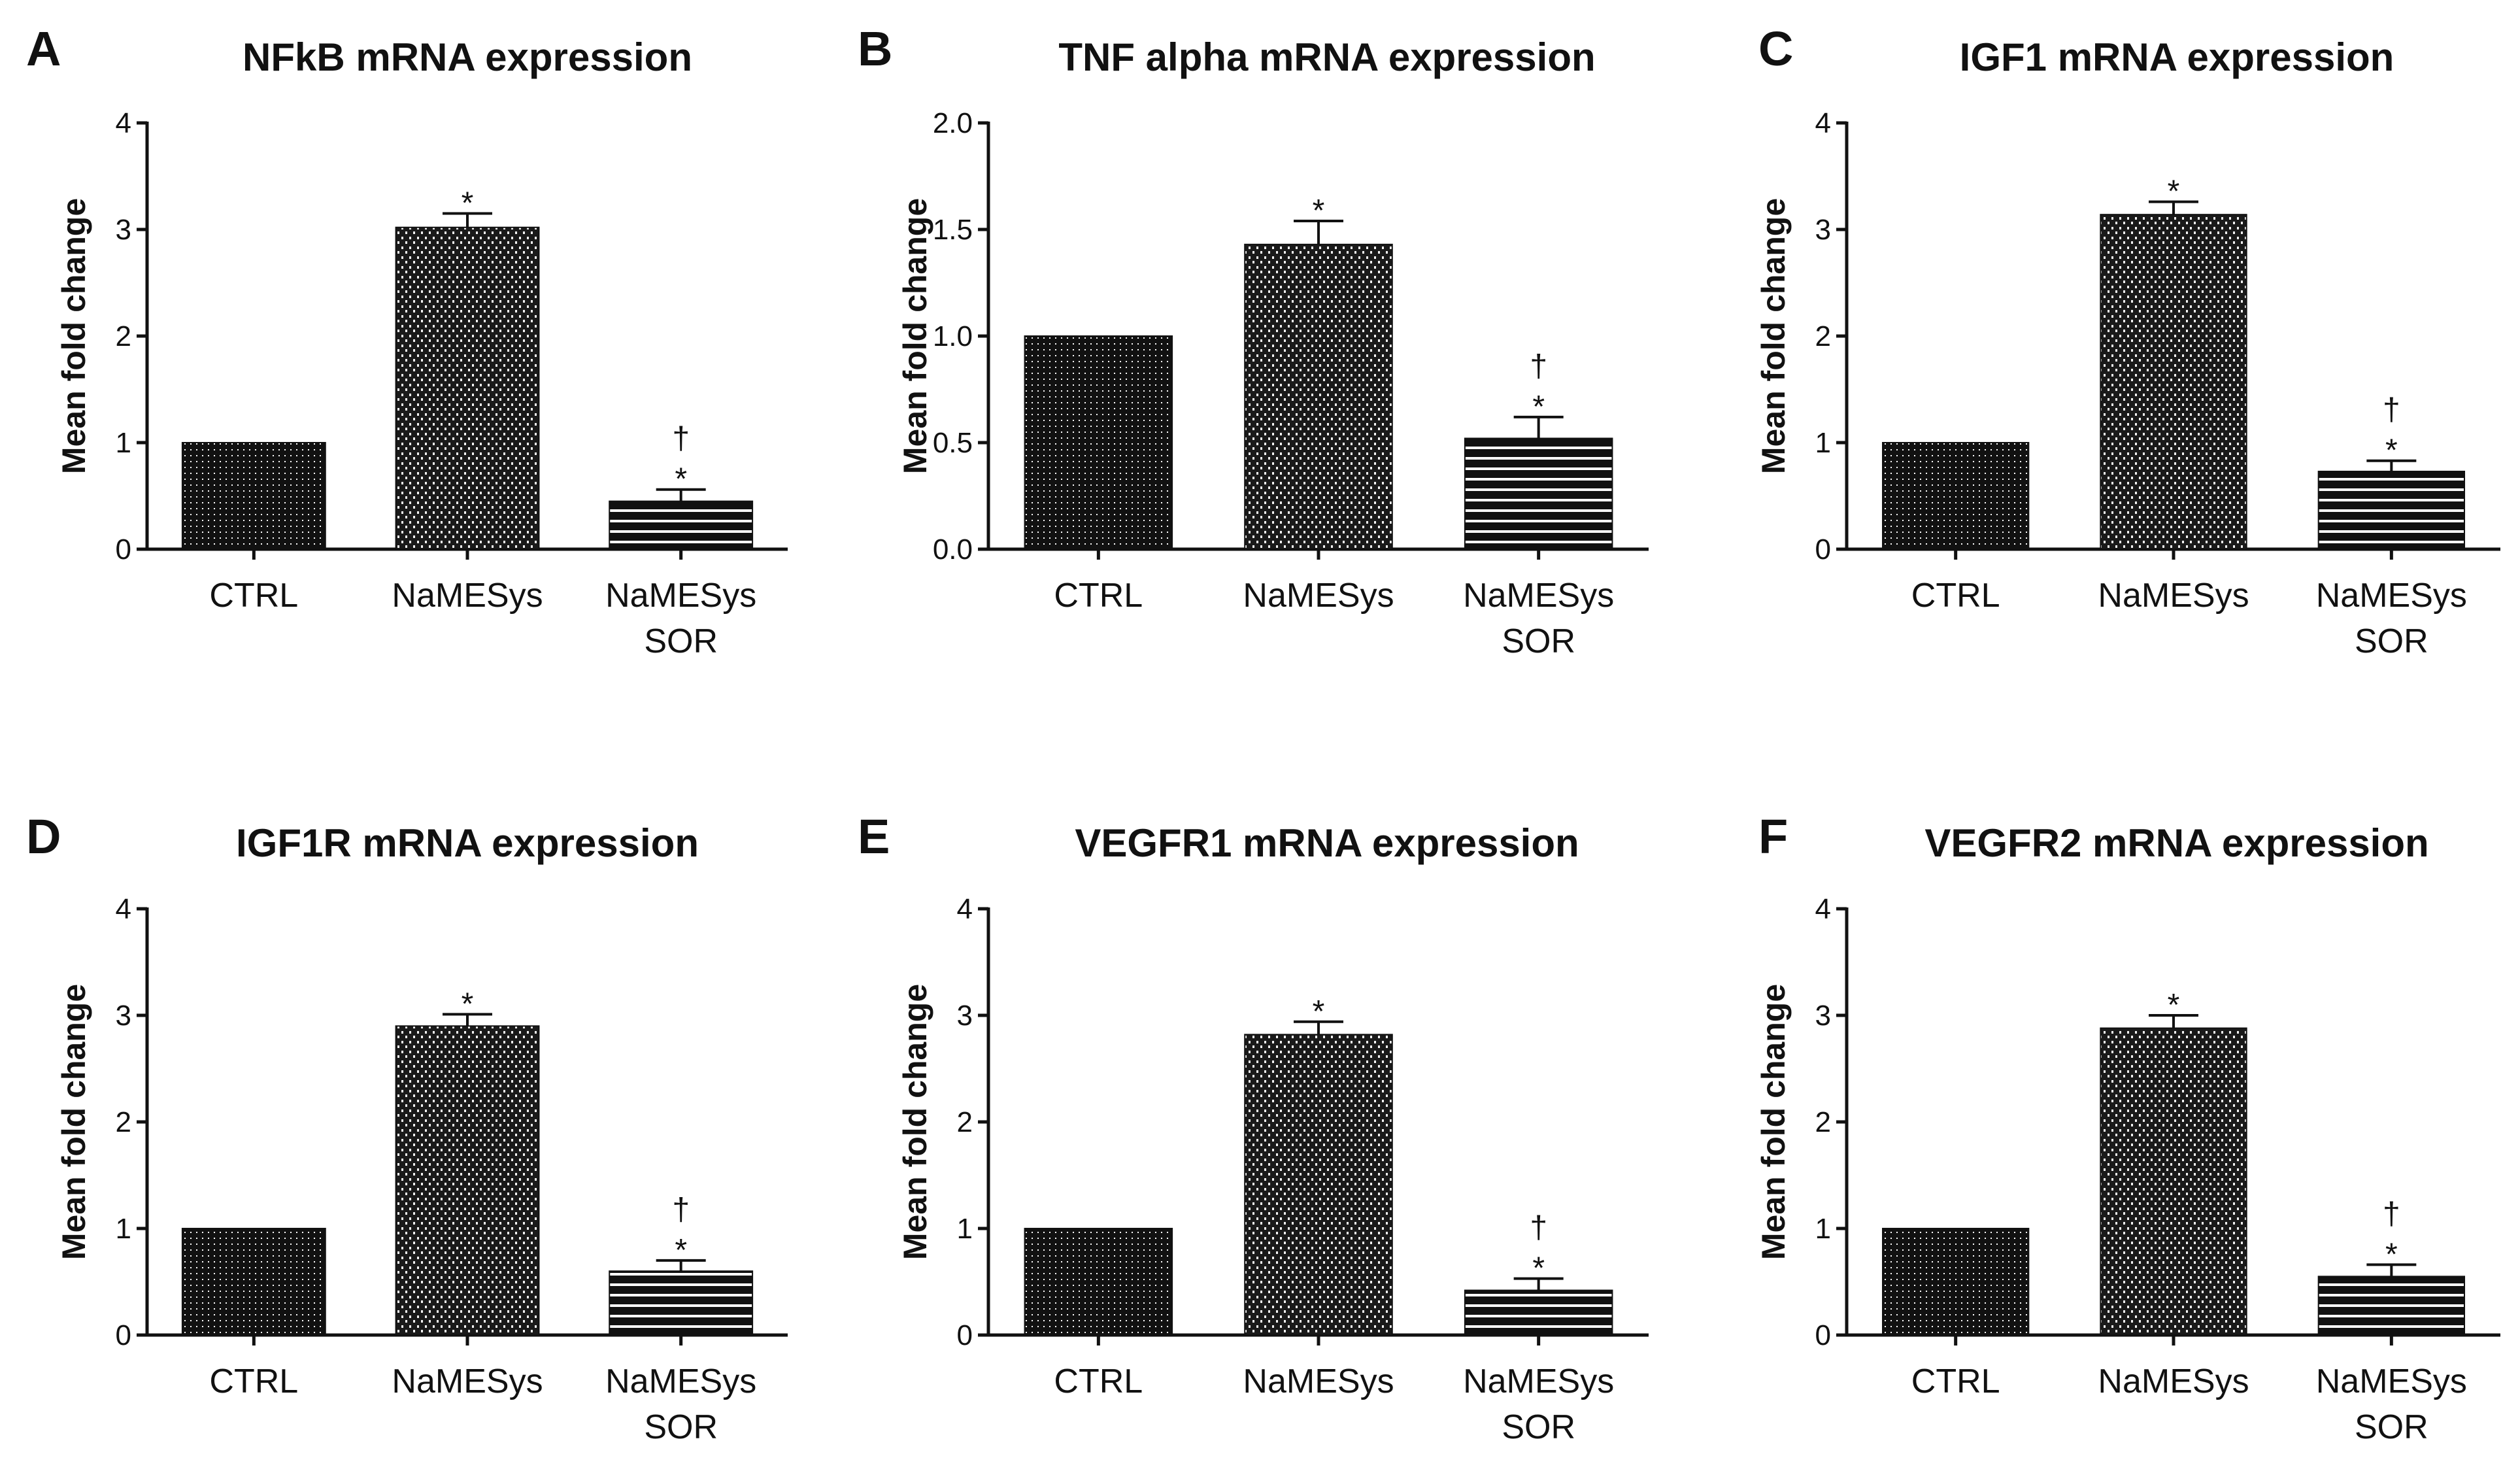  Describe the element at coordinates (2177, 57) in the screenshot. I see `chart-title: IGF1 mRNA expression` at that location.